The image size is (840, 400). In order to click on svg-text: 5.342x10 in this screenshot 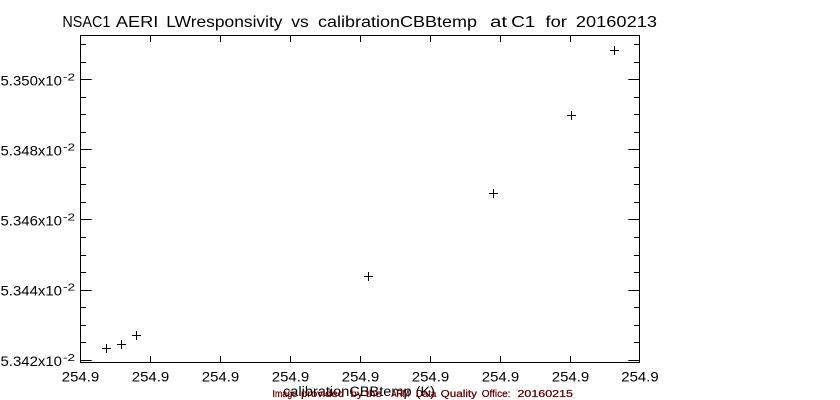, I will do `click(31, 361)`.